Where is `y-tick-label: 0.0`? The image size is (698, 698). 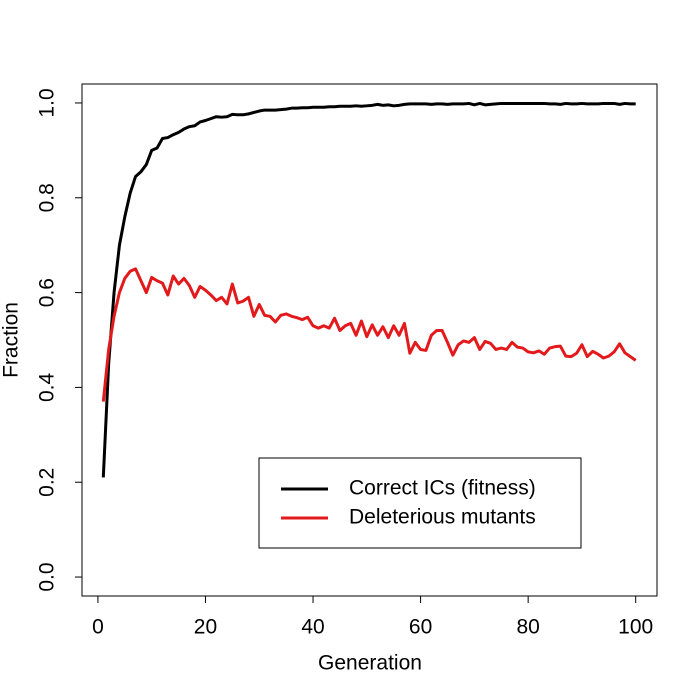 y-tick-label: 0.0 is located at coordinates (47, 576).